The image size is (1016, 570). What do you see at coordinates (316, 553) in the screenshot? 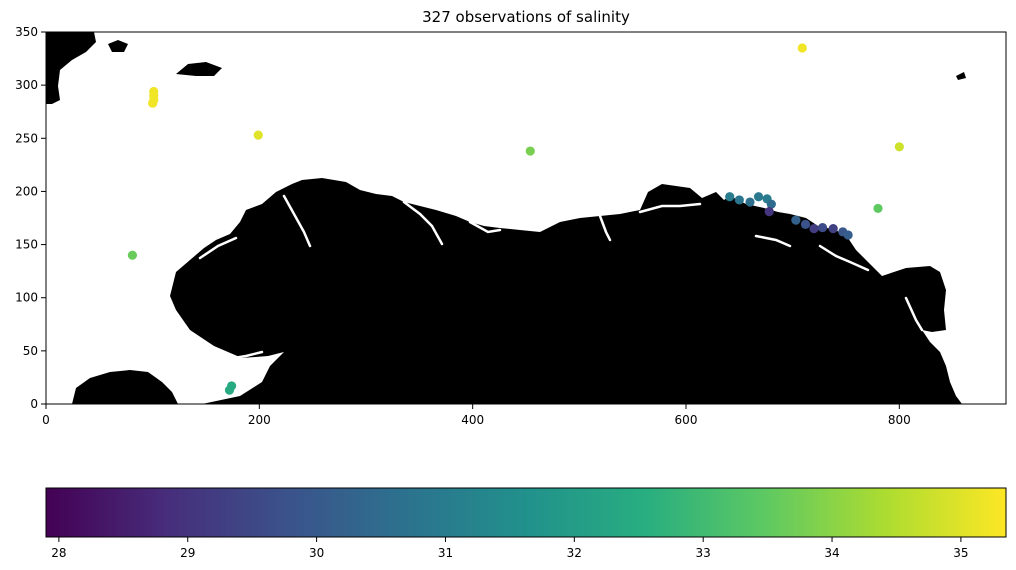
I see `colorbar-tick-label: 30` at bounding box center [316, 553].